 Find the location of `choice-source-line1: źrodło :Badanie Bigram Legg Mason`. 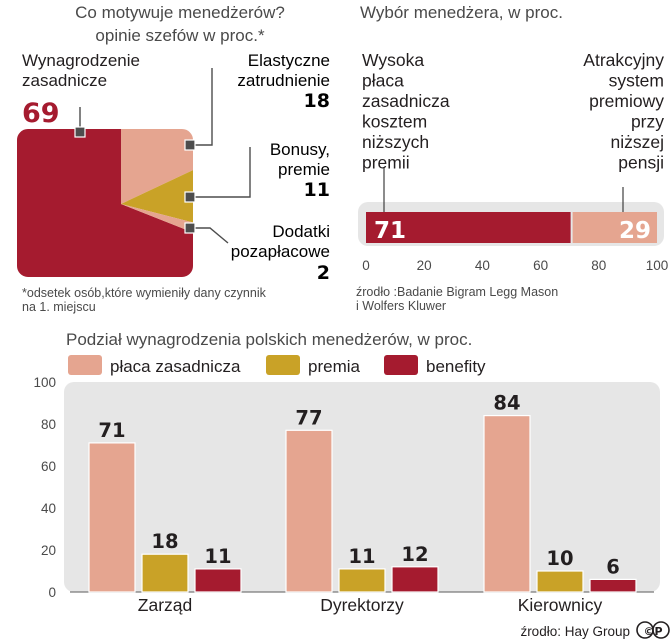

choice-source-line1: źrodło :Badanie Bigram Legg Mason is located at coordinates (457, 292).